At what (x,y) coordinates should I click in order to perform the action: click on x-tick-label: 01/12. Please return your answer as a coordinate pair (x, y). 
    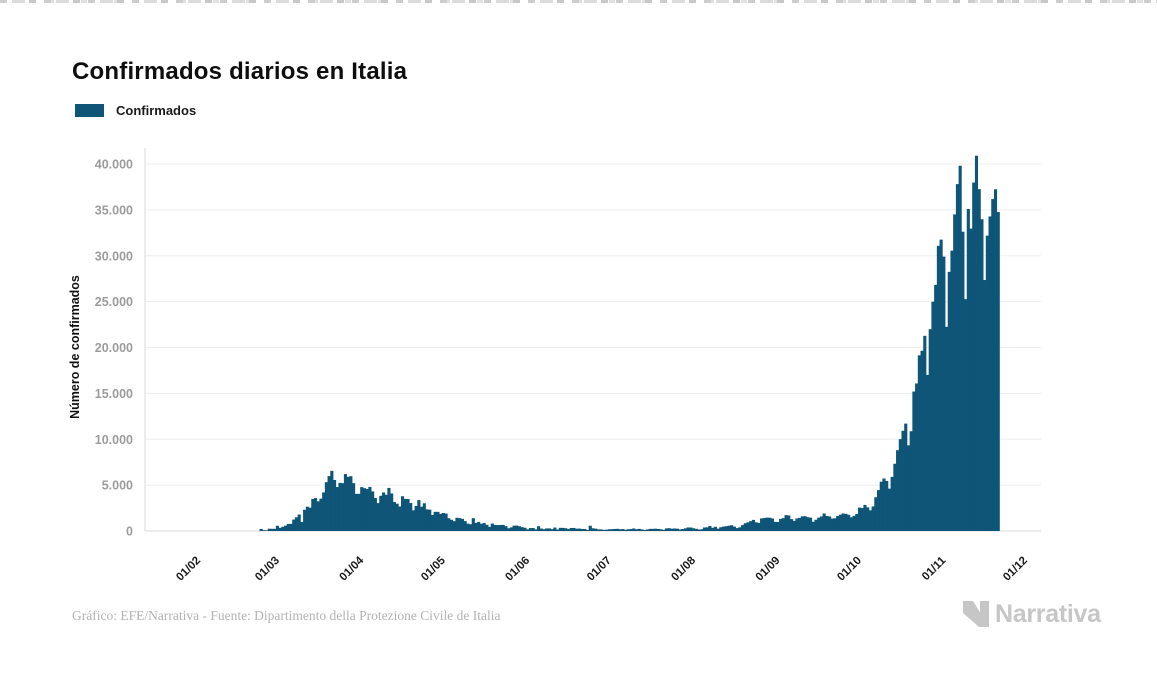
    Looking at the image, I should click on (1015, 569).